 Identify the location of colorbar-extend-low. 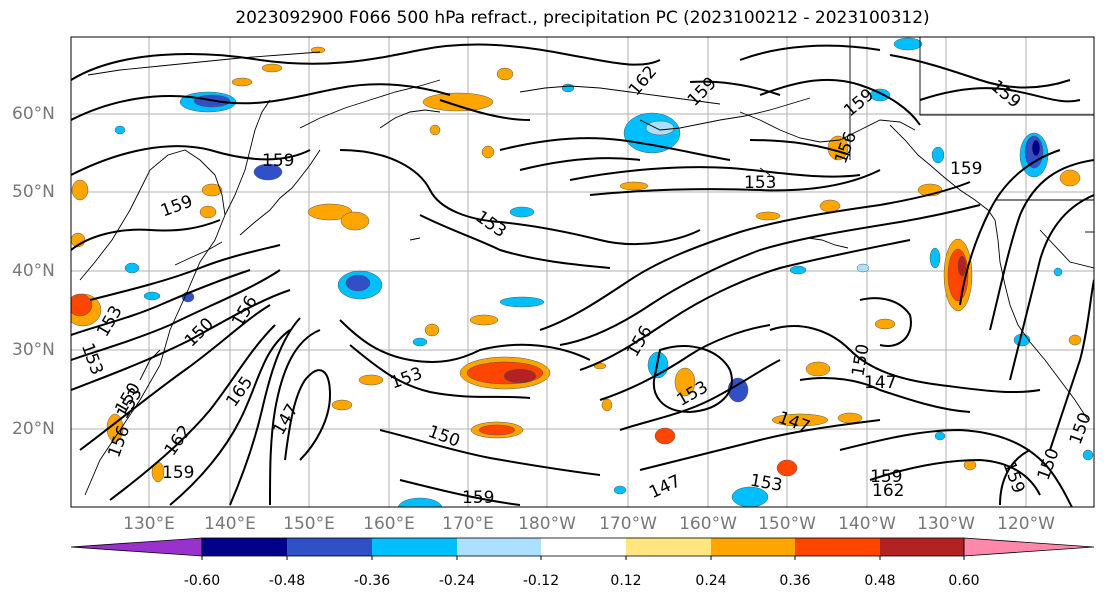
(136, 547).